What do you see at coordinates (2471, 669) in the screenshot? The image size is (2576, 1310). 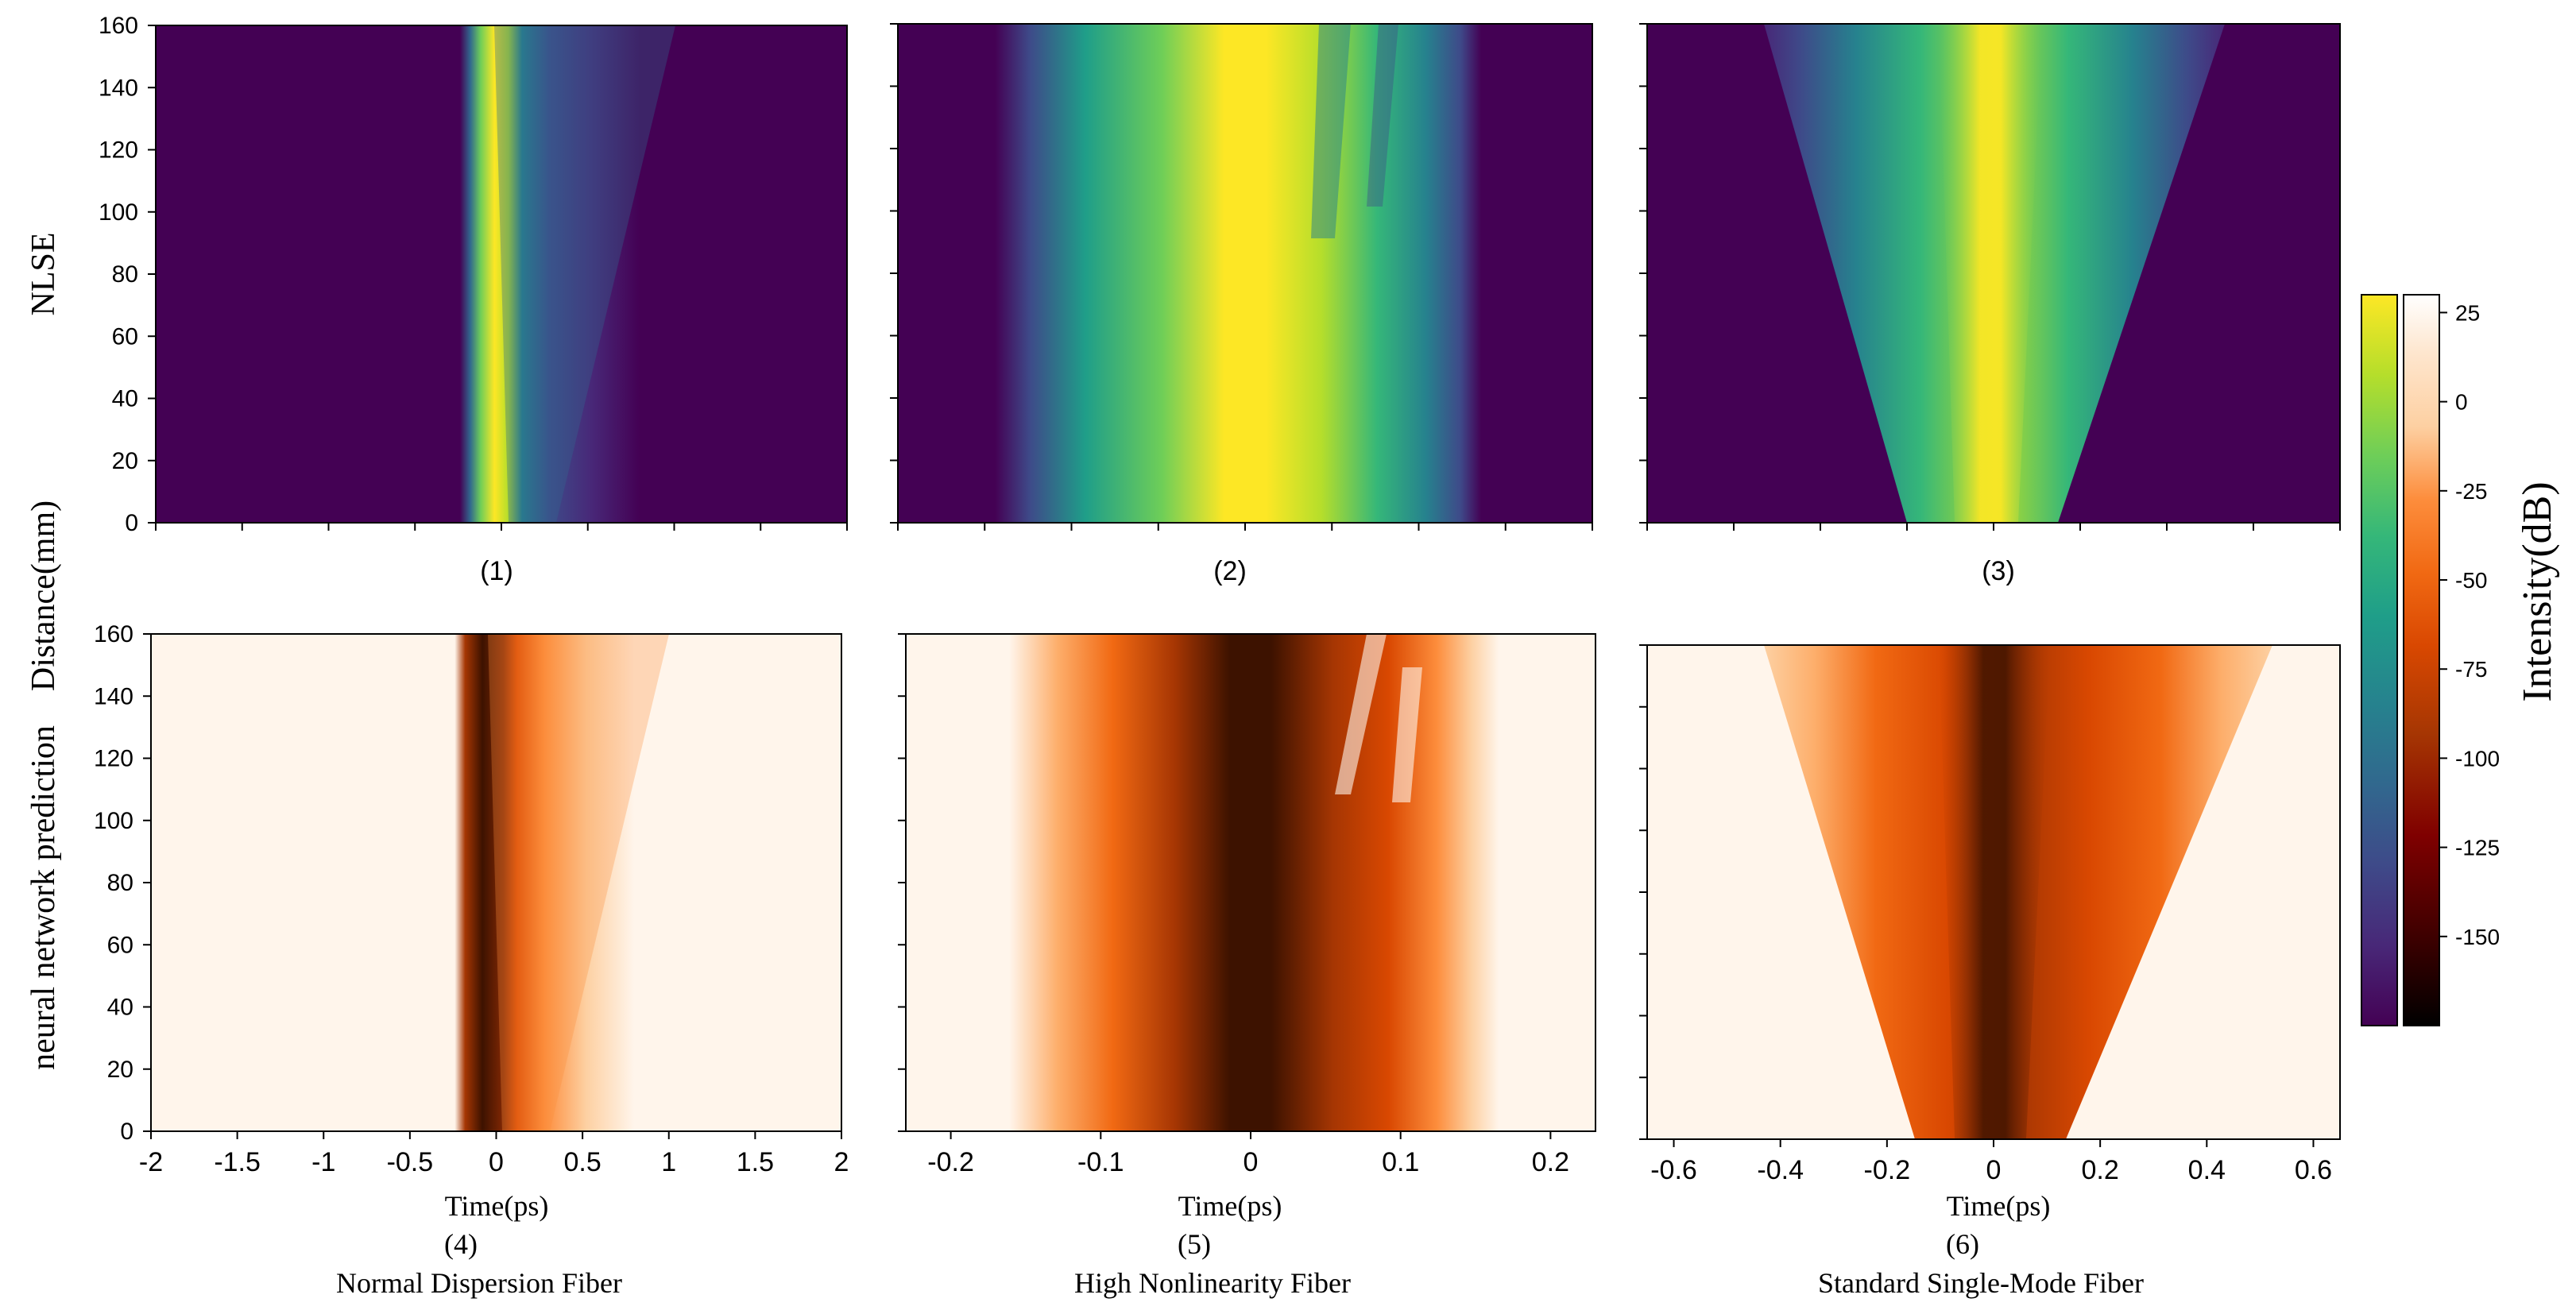 I see `colorbar-tick-label: -75` at bounding box center [2471, 669].